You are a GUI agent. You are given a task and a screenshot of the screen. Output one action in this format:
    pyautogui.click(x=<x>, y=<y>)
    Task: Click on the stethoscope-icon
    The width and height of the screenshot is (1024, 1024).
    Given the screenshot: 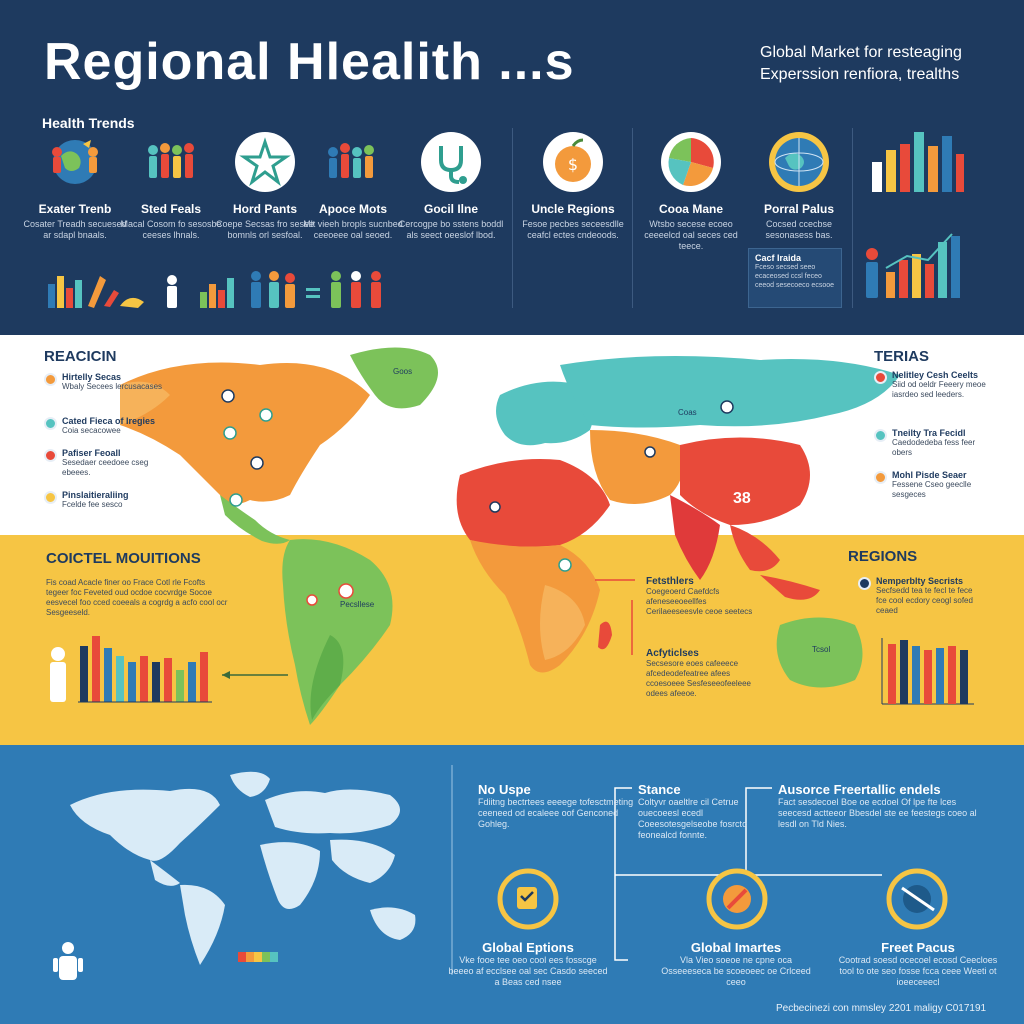 What is the action you would take?
    pyautogui.click(x=451, y=162)
    